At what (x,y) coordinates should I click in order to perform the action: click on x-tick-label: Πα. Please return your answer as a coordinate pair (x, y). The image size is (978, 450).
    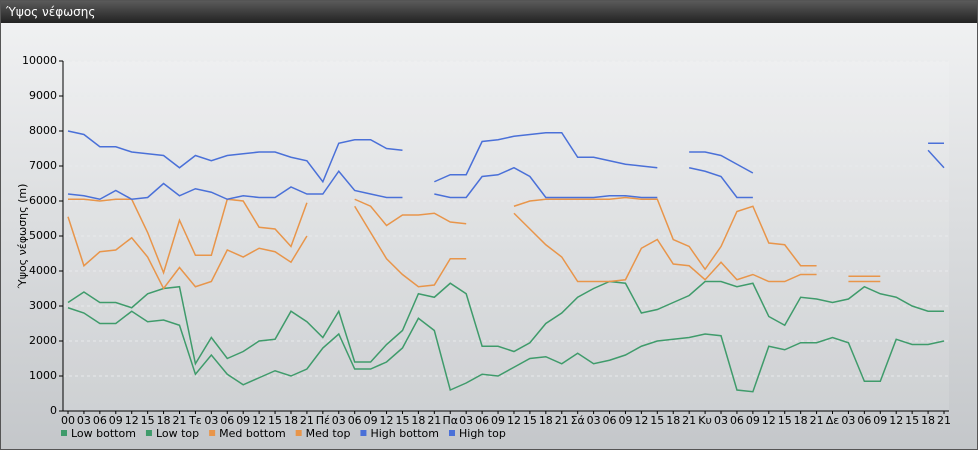
    Looking at the image, I should click on (450, 420).